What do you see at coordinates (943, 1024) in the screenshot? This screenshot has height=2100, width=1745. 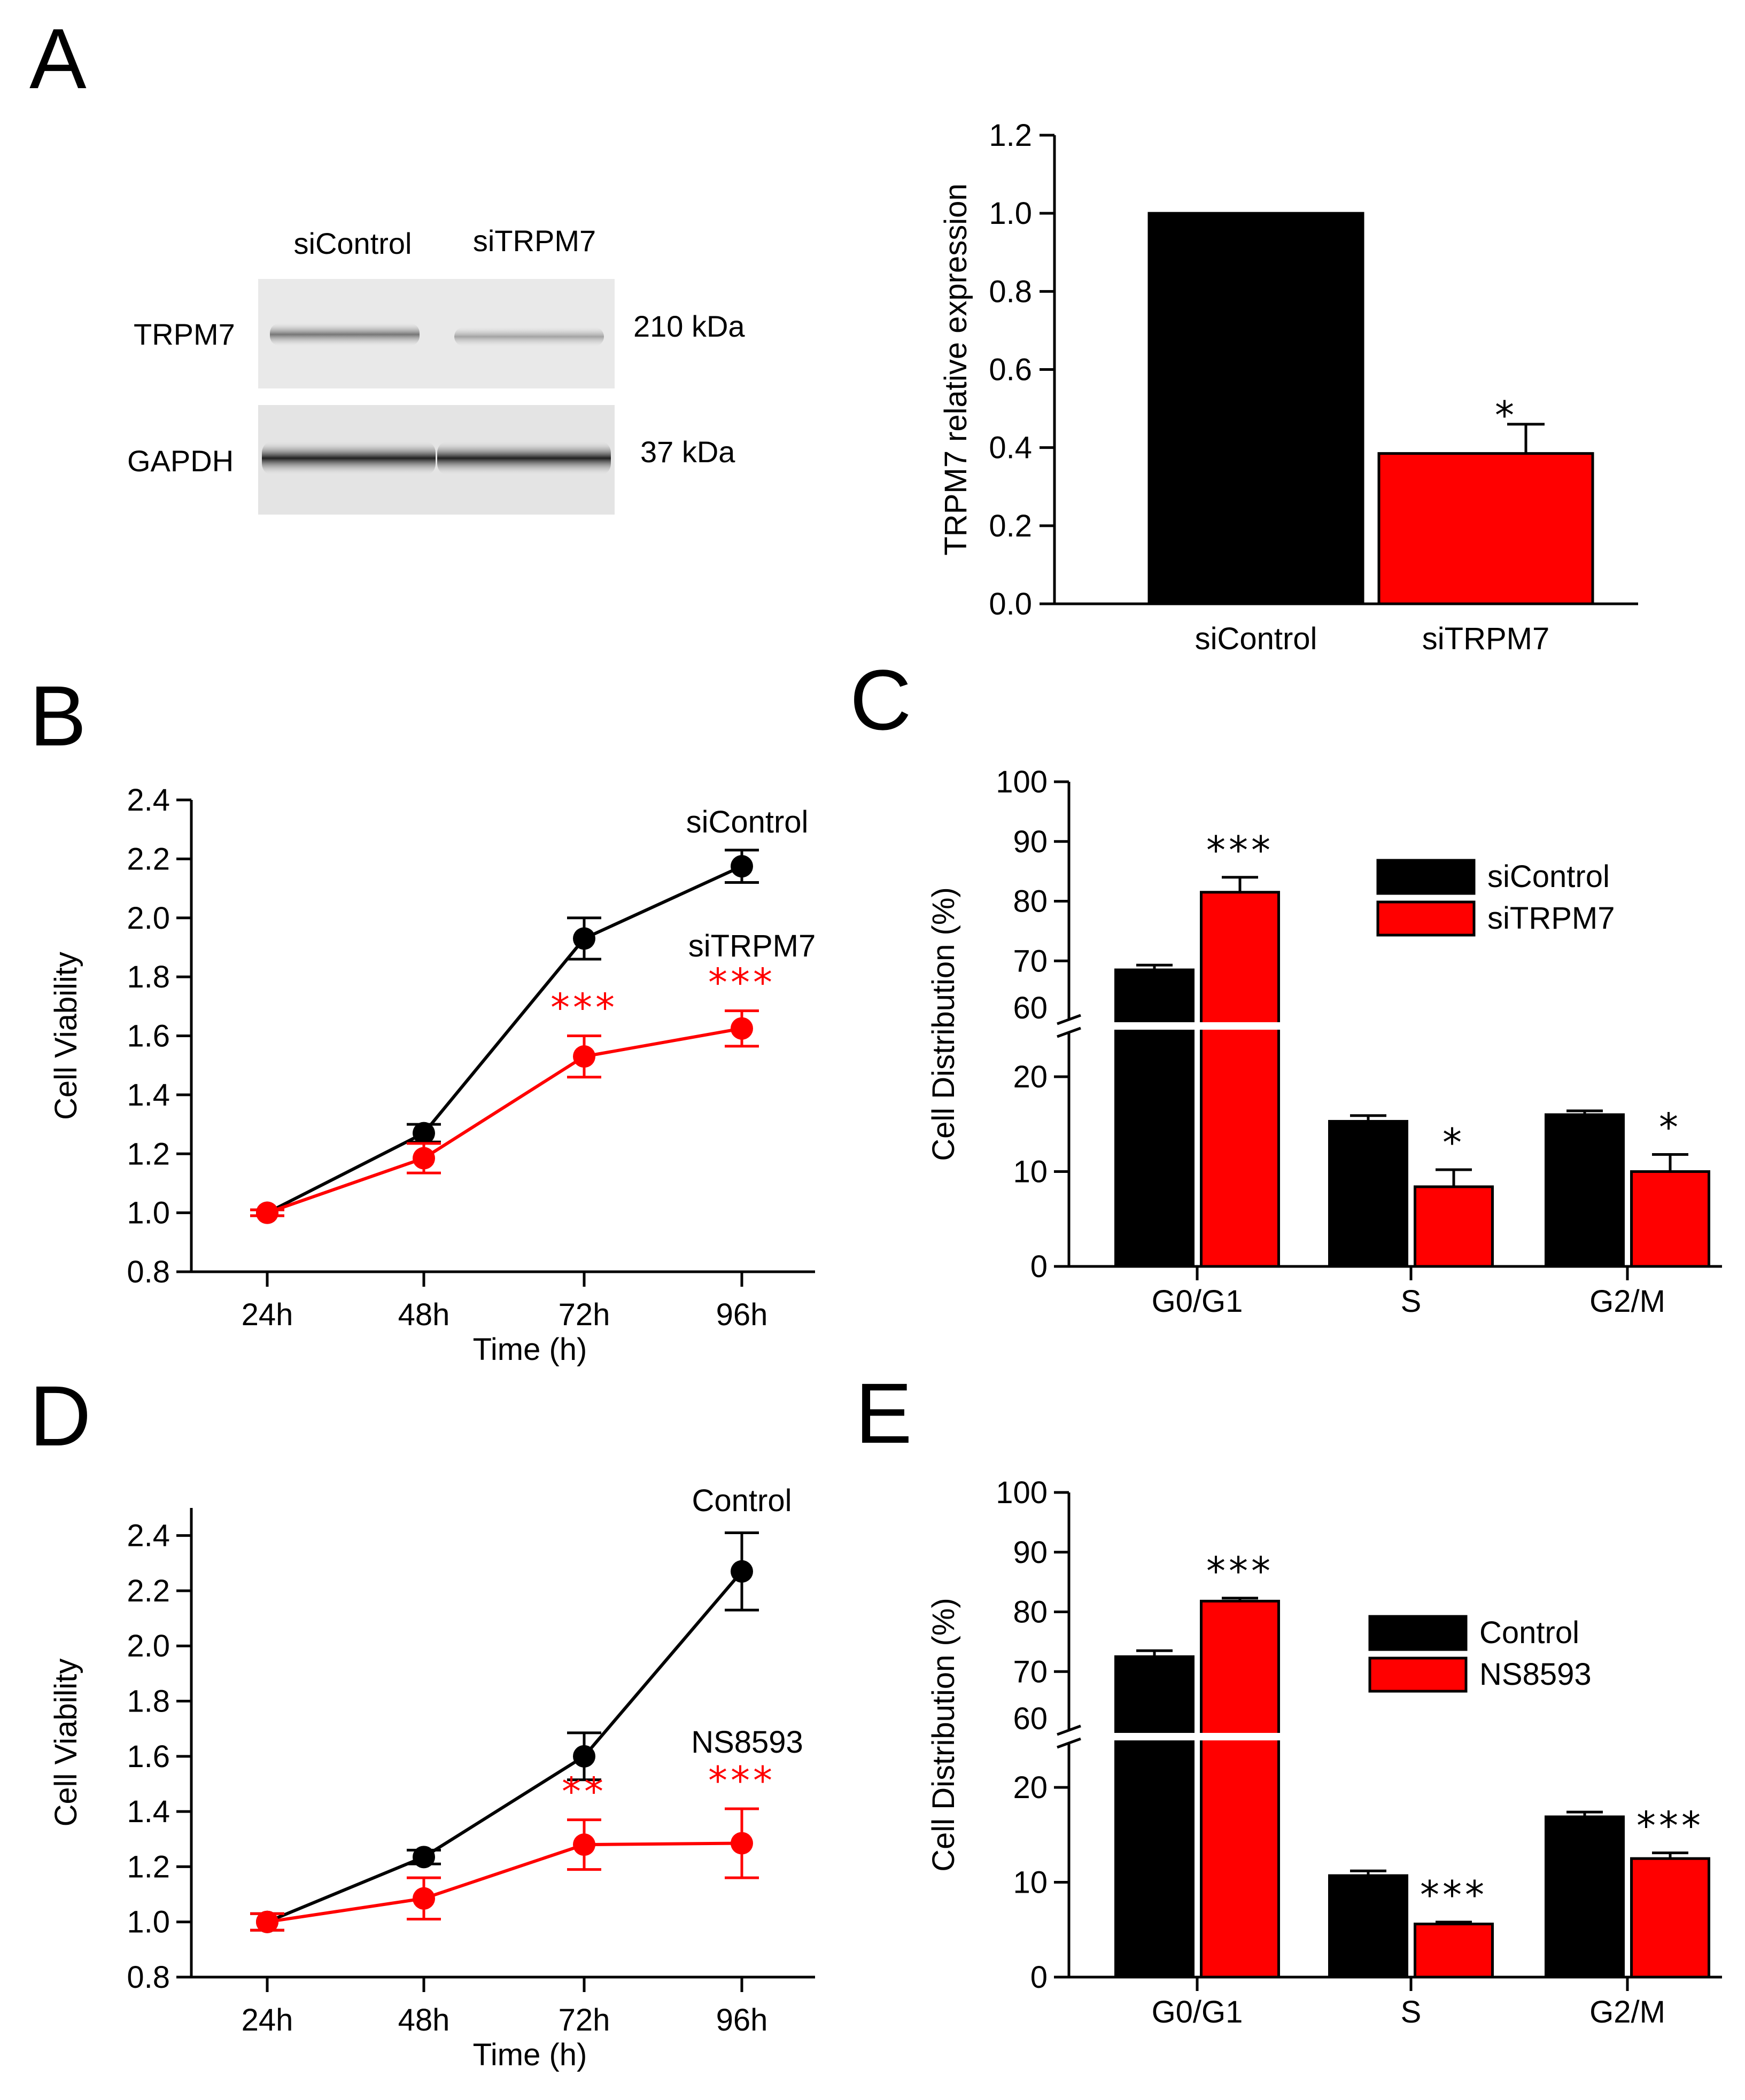 I see `y-axis-label: Cell Distribution (%)` at bounding box center [943, 1024].